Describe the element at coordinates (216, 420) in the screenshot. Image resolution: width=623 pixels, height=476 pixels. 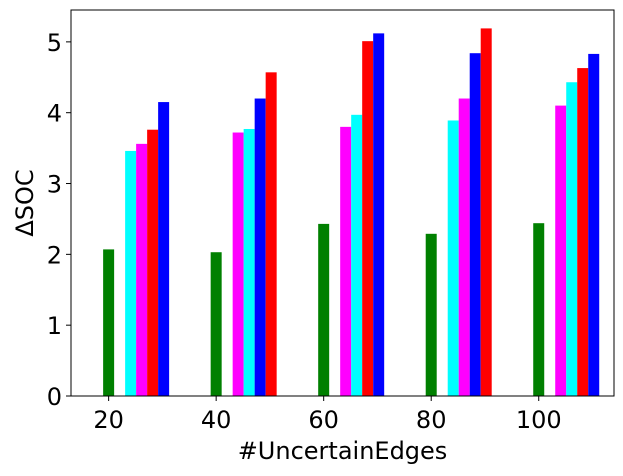
I see `x-tick-label: 40` at that location.